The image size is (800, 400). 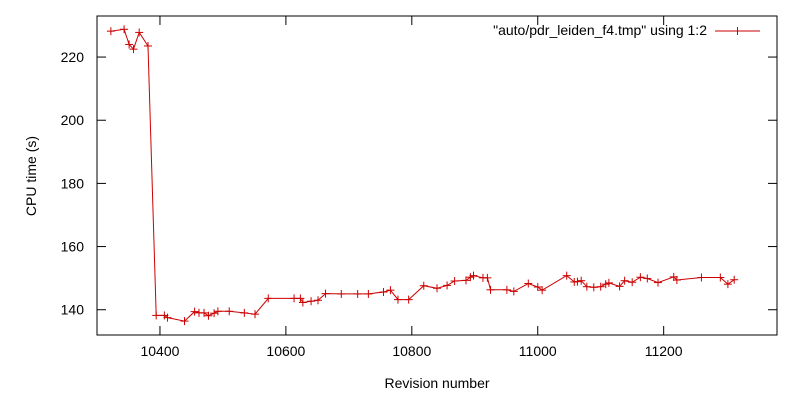 I want to click on x-tick-label: 10600, so click(x=285, y=351).